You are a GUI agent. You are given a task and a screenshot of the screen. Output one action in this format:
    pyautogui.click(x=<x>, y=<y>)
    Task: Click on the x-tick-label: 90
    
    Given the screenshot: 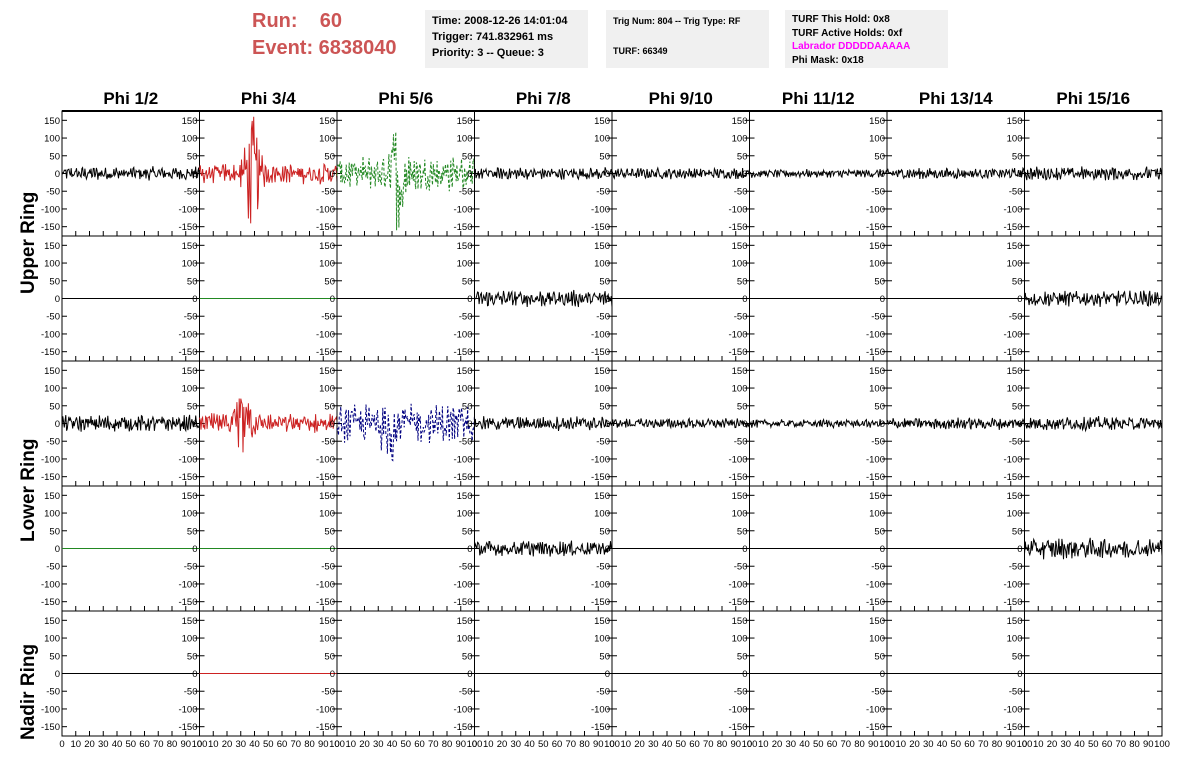 What is the action you would take?
    pyautogui.click(x=735, y=744)
    